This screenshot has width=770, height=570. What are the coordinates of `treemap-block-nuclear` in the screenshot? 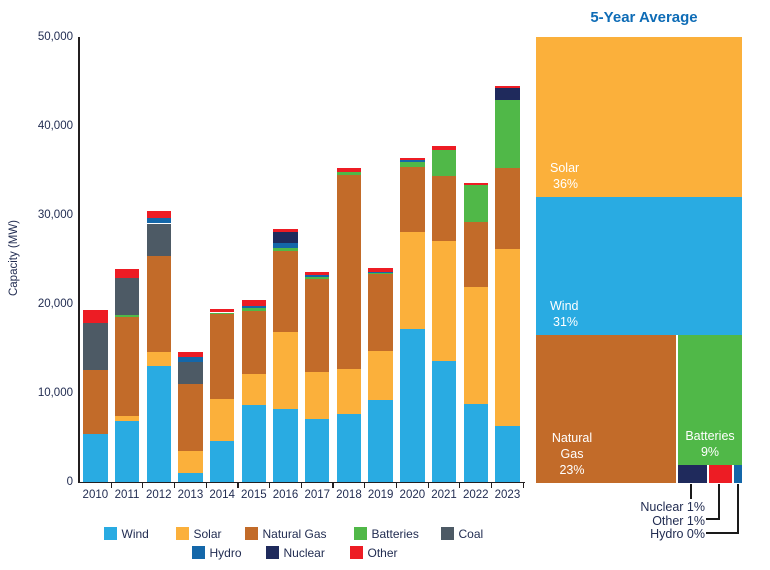 It's located at (692, 474).